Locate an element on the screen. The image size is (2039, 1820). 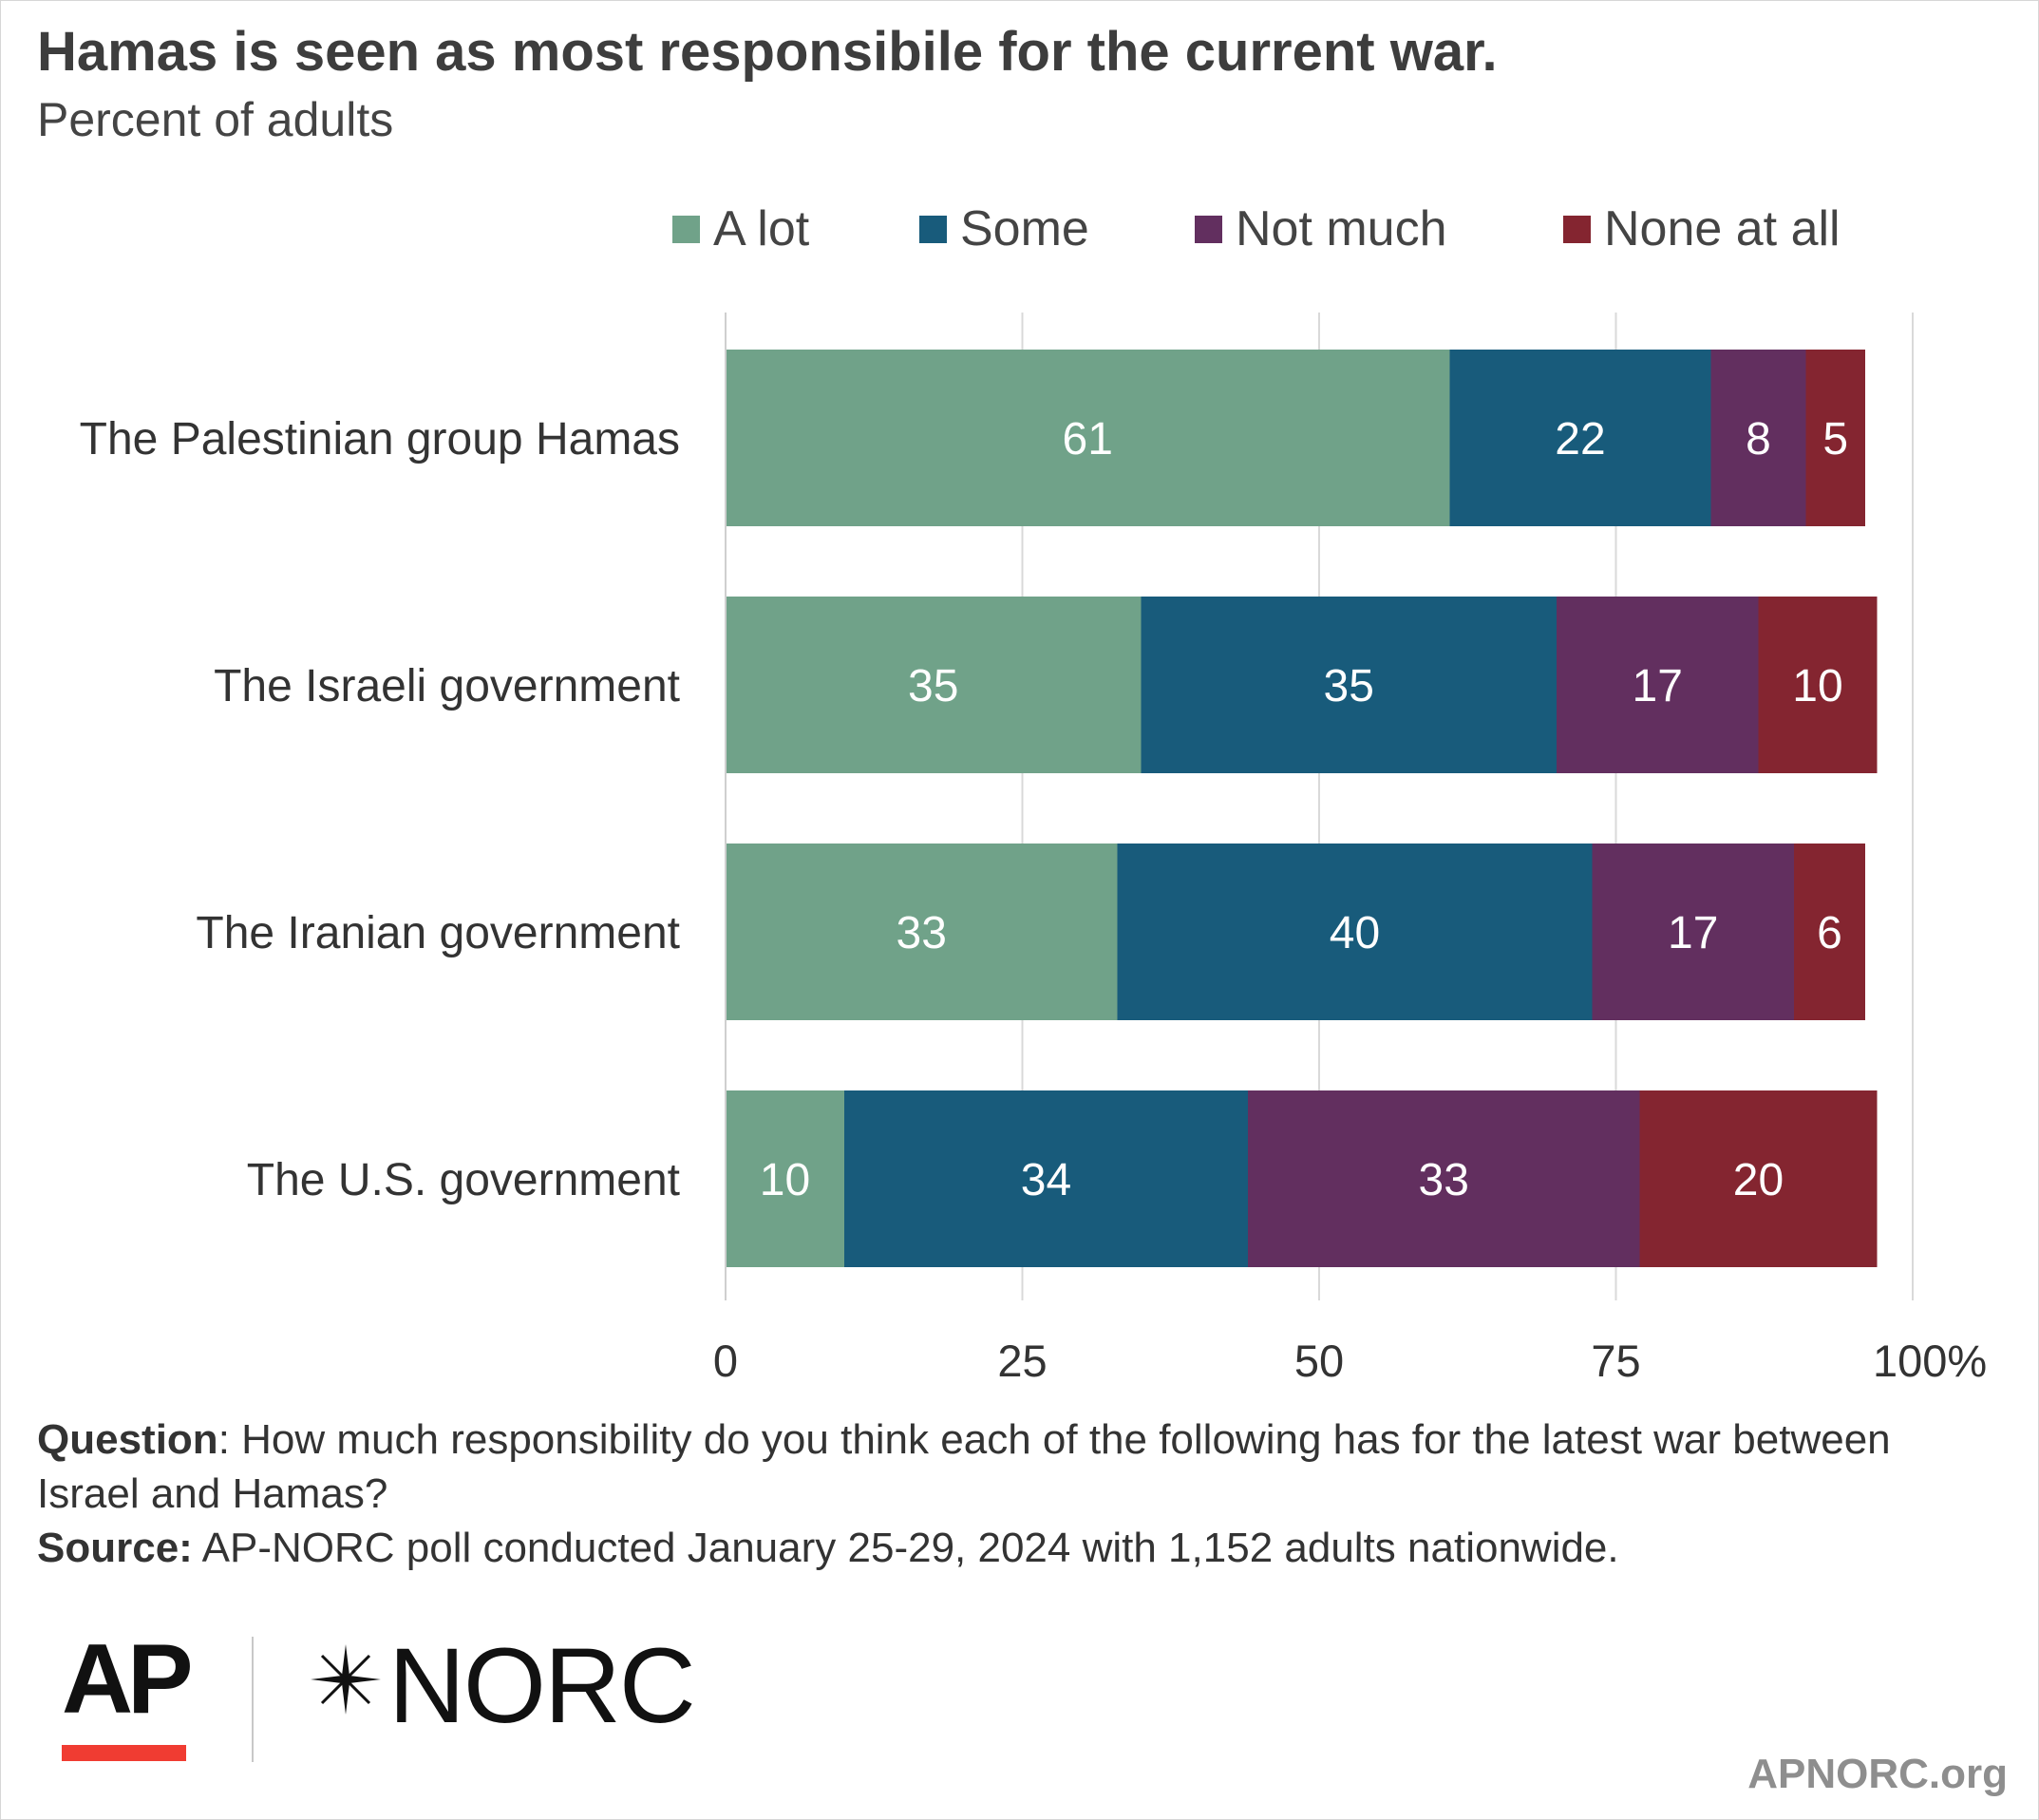
logo-divider is located at coordinates (253, 1699).